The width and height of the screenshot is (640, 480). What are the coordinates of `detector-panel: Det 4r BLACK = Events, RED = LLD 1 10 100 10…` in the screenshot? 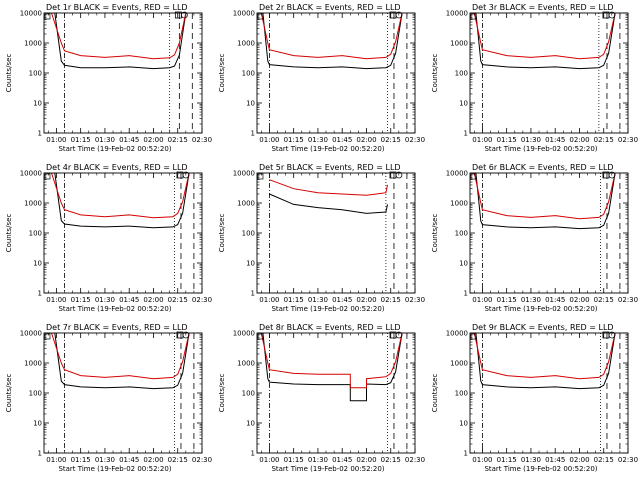 It's located at (106, 240).